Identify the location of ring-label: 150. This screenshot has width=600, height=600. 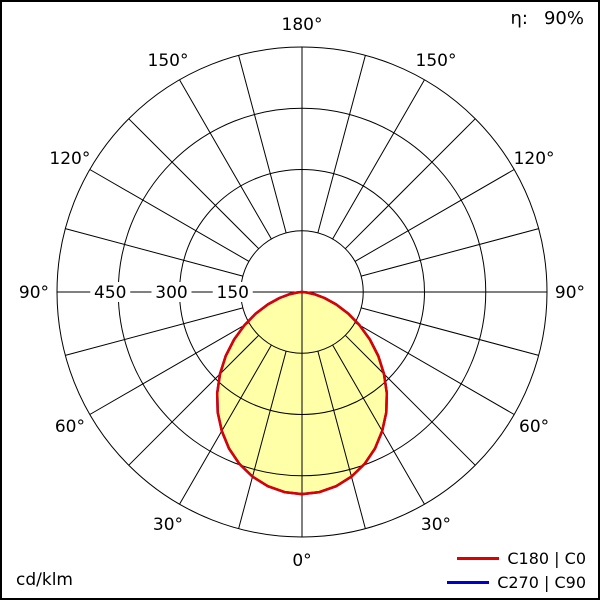
(233, 293).